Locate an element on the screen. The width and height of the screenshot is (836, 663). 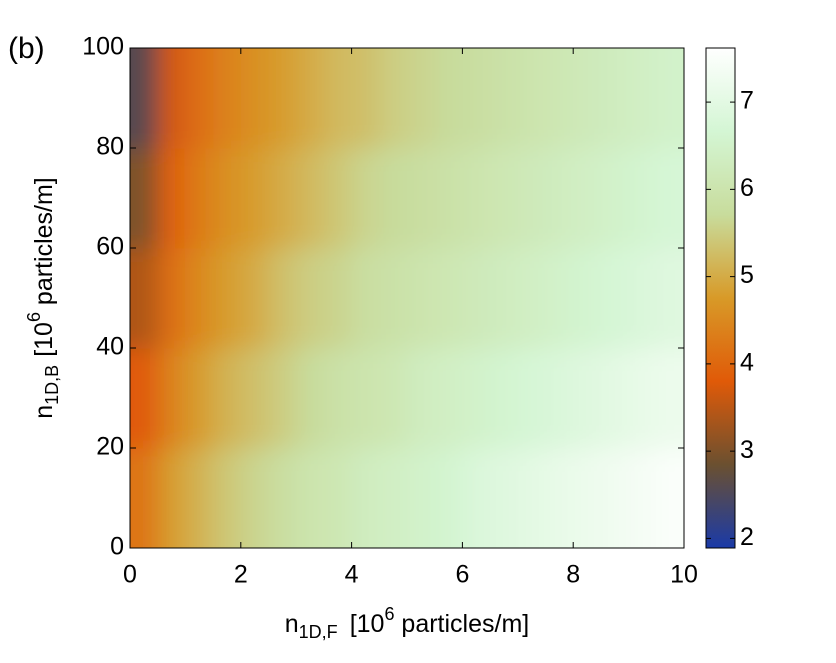
y-tick-label: 0 is located at coordinates (117, 547).